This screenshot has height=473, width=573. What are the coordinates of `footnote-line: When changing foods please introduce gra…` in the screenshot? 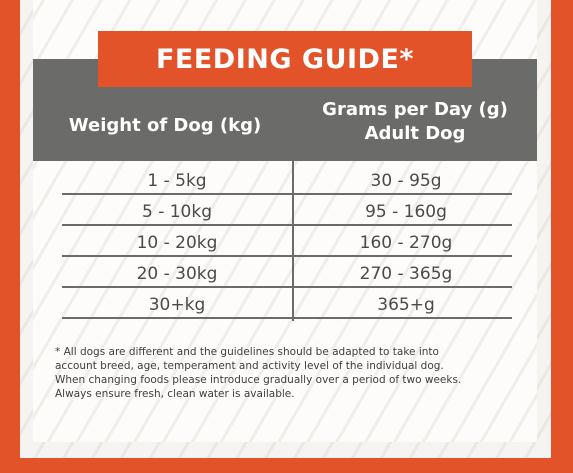 It's located at (258, 380).